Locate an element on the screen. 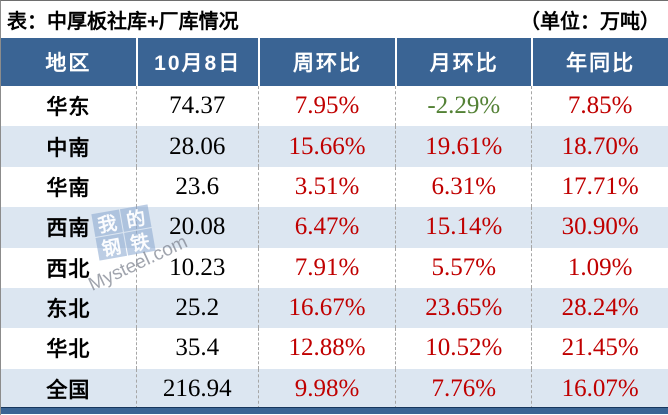  wow-cell: 7.95% is located at coordinates (326, 106).